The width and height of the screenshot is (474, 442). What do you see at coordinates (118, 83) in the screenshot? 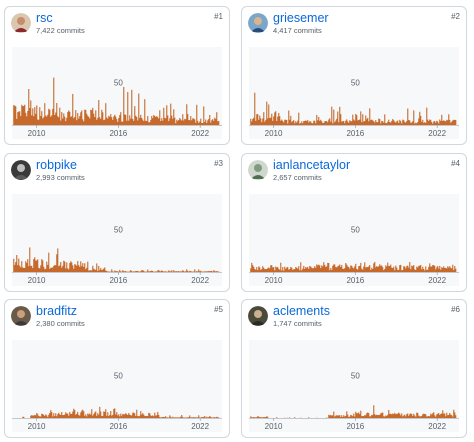
I see `y-tick-label: 50` at bounding box center [118, 83].